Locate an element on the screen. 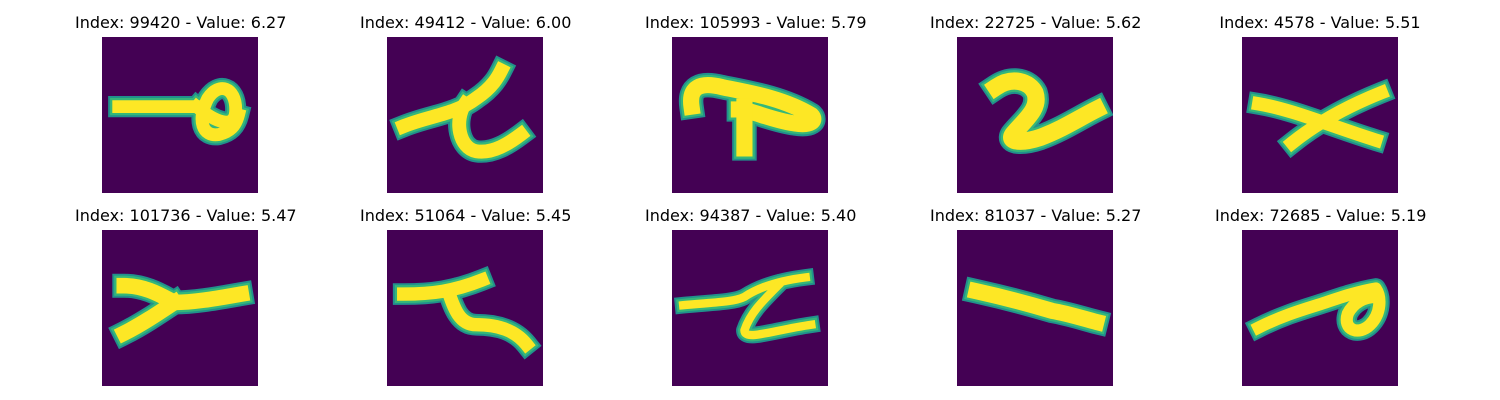 Image resolution: width=1500 pixels, height=400 pixels. image-cell: Index: 49412 - Value: 6.00 is located at coordinates (466, 107).